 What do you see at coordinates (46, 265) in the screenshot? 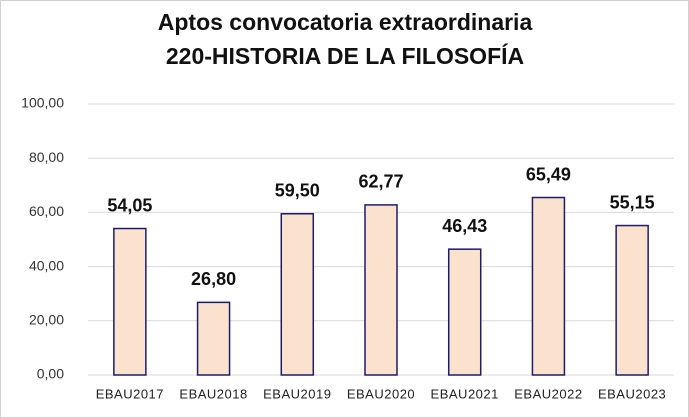
I see `y-tick-label: 40,00` at bounding box center [46, 265].